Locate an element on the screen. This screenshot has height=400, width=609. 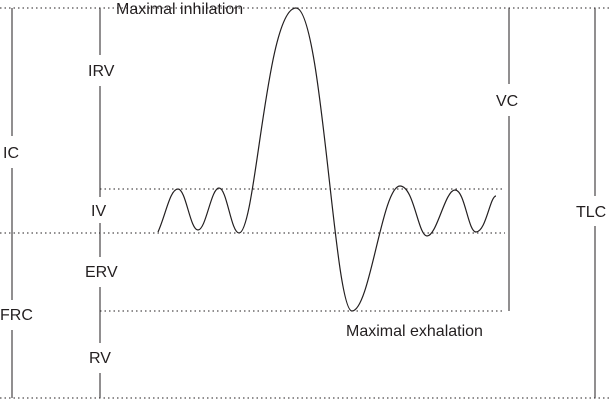
max-inhalation-label: Maximal inhilation is located at coordinates (179, 9).